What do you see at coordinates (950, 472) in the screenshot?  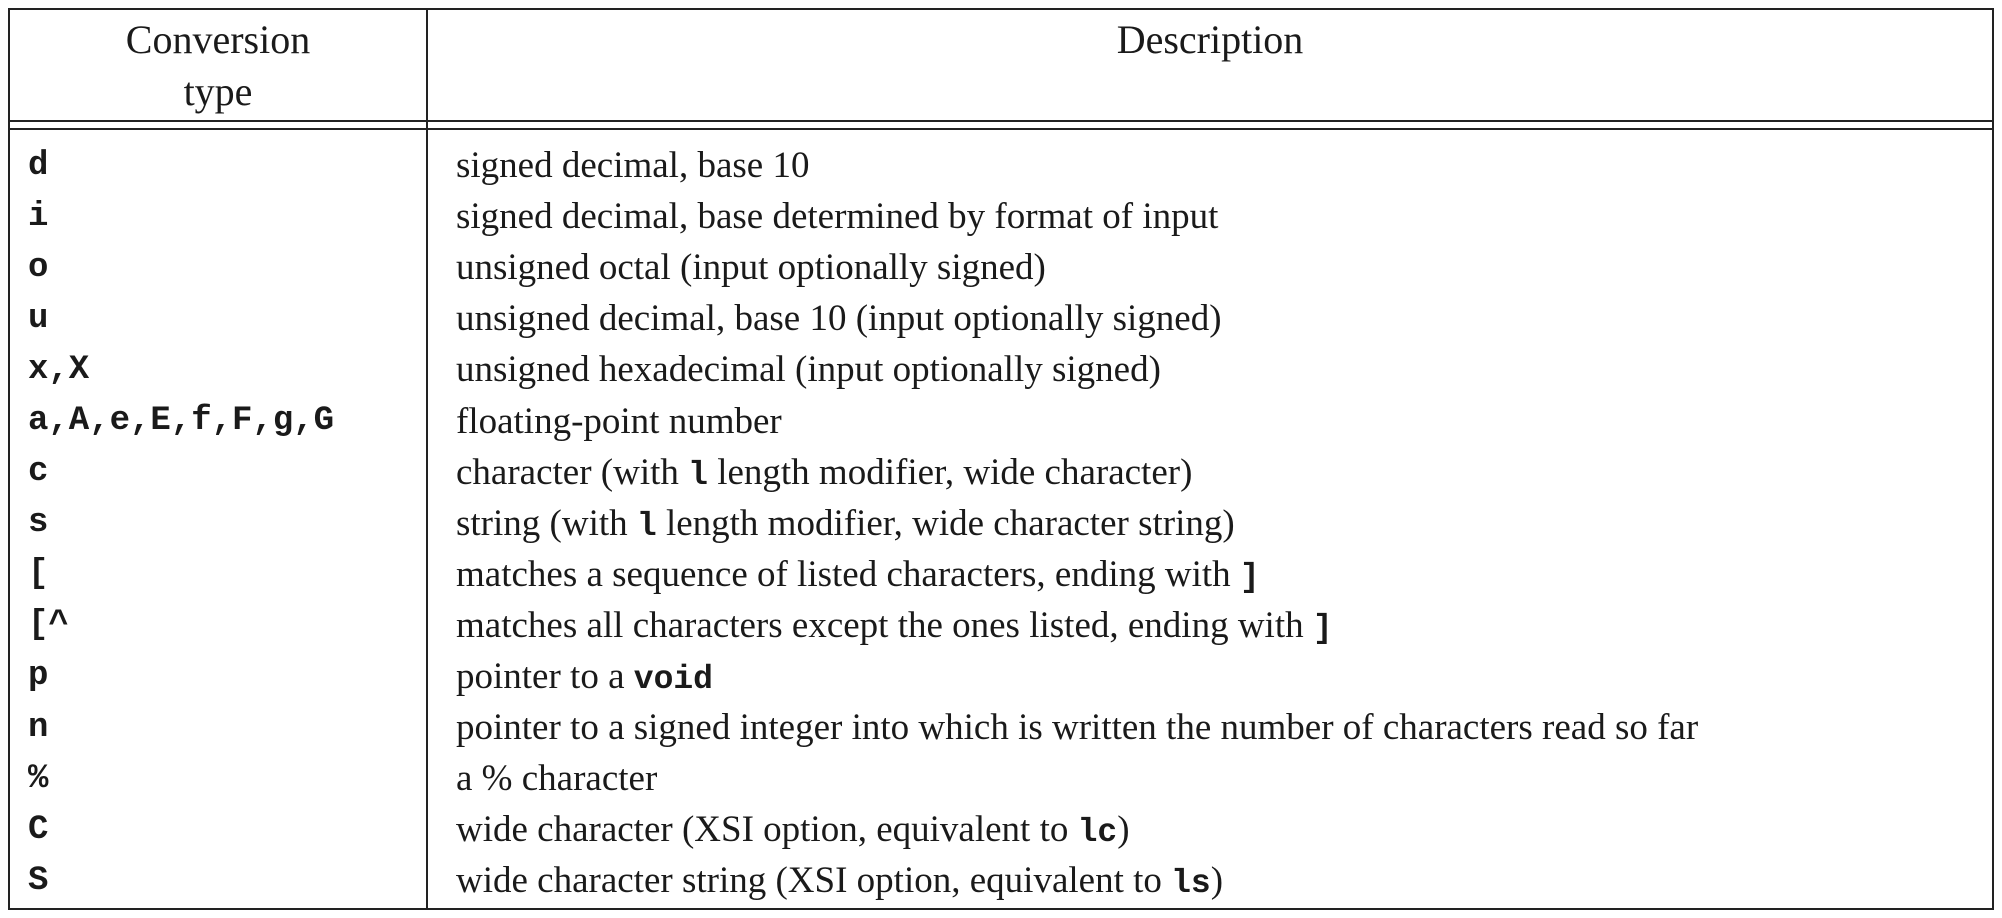 I see `description-text: length modifier, wide character)` at bounding box center [950, 472].